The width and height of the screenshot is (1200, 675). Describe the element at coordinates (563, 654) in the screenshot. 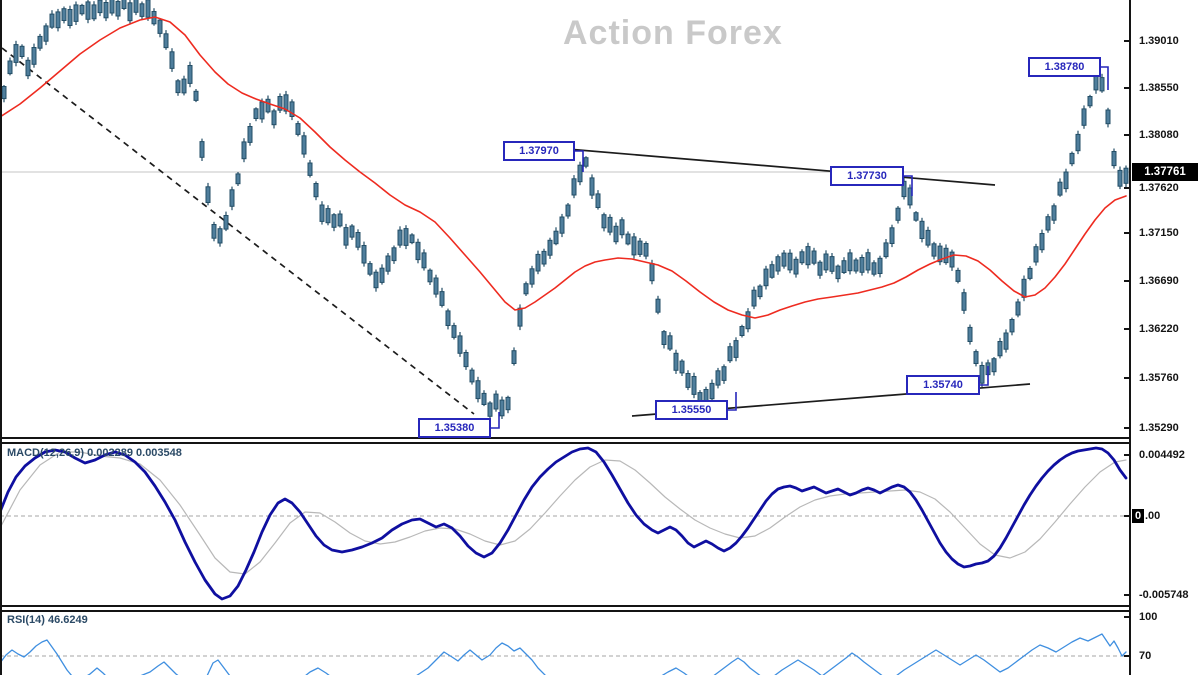

I see `rsi-line` at that location.